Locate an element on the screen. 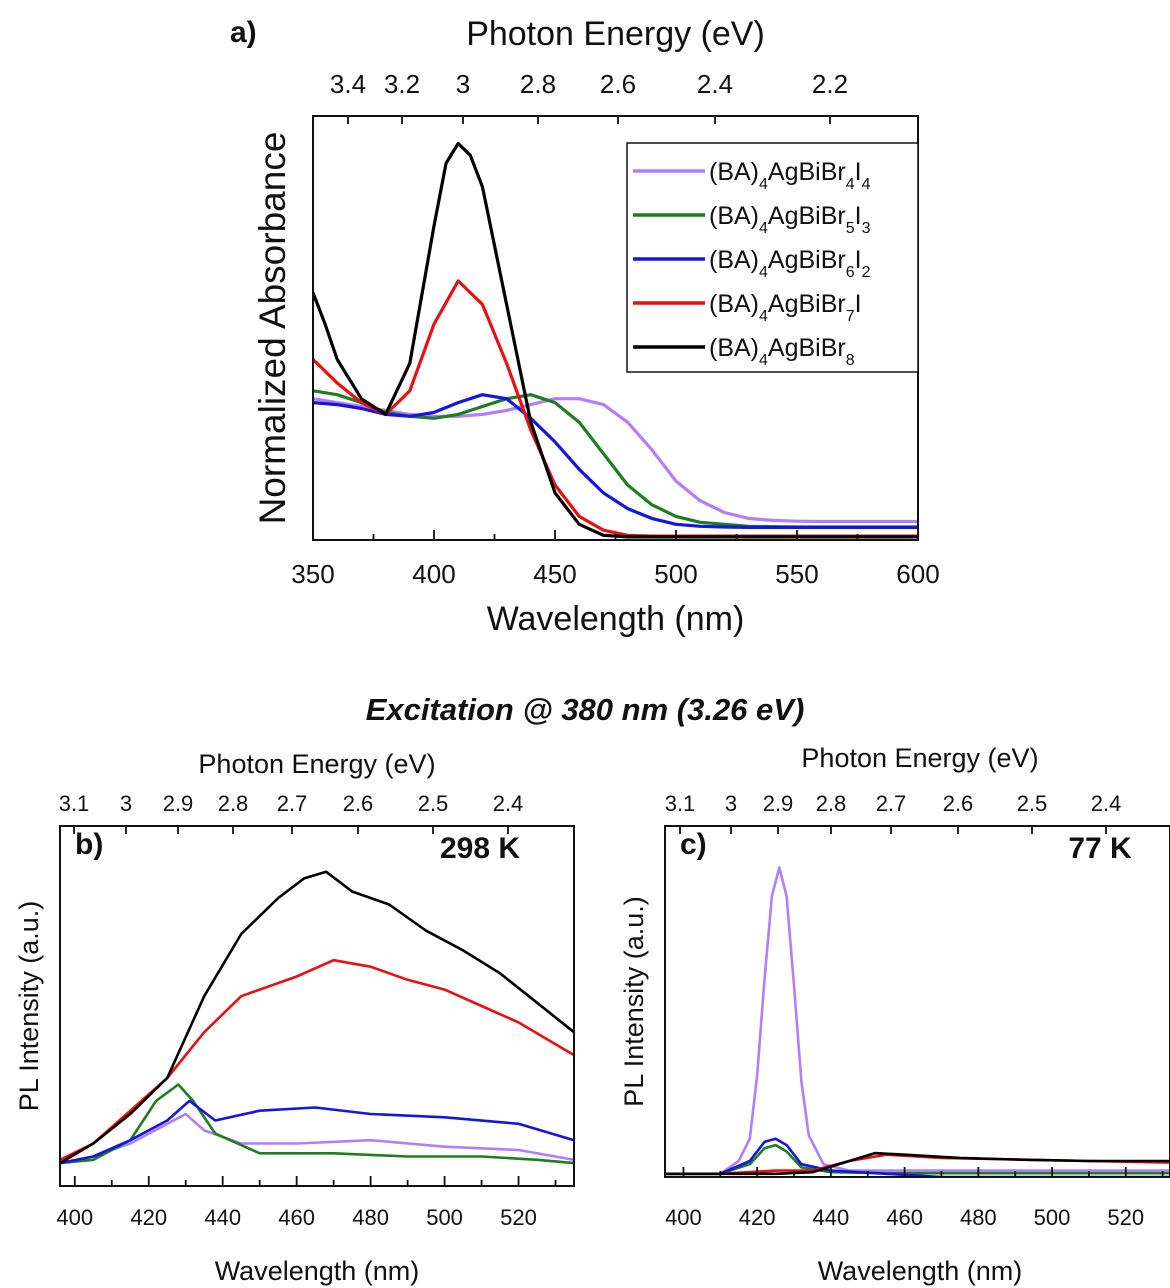  legend-entry: (BA)4AgBiBr5I3 is located at coordinates (790, 219).